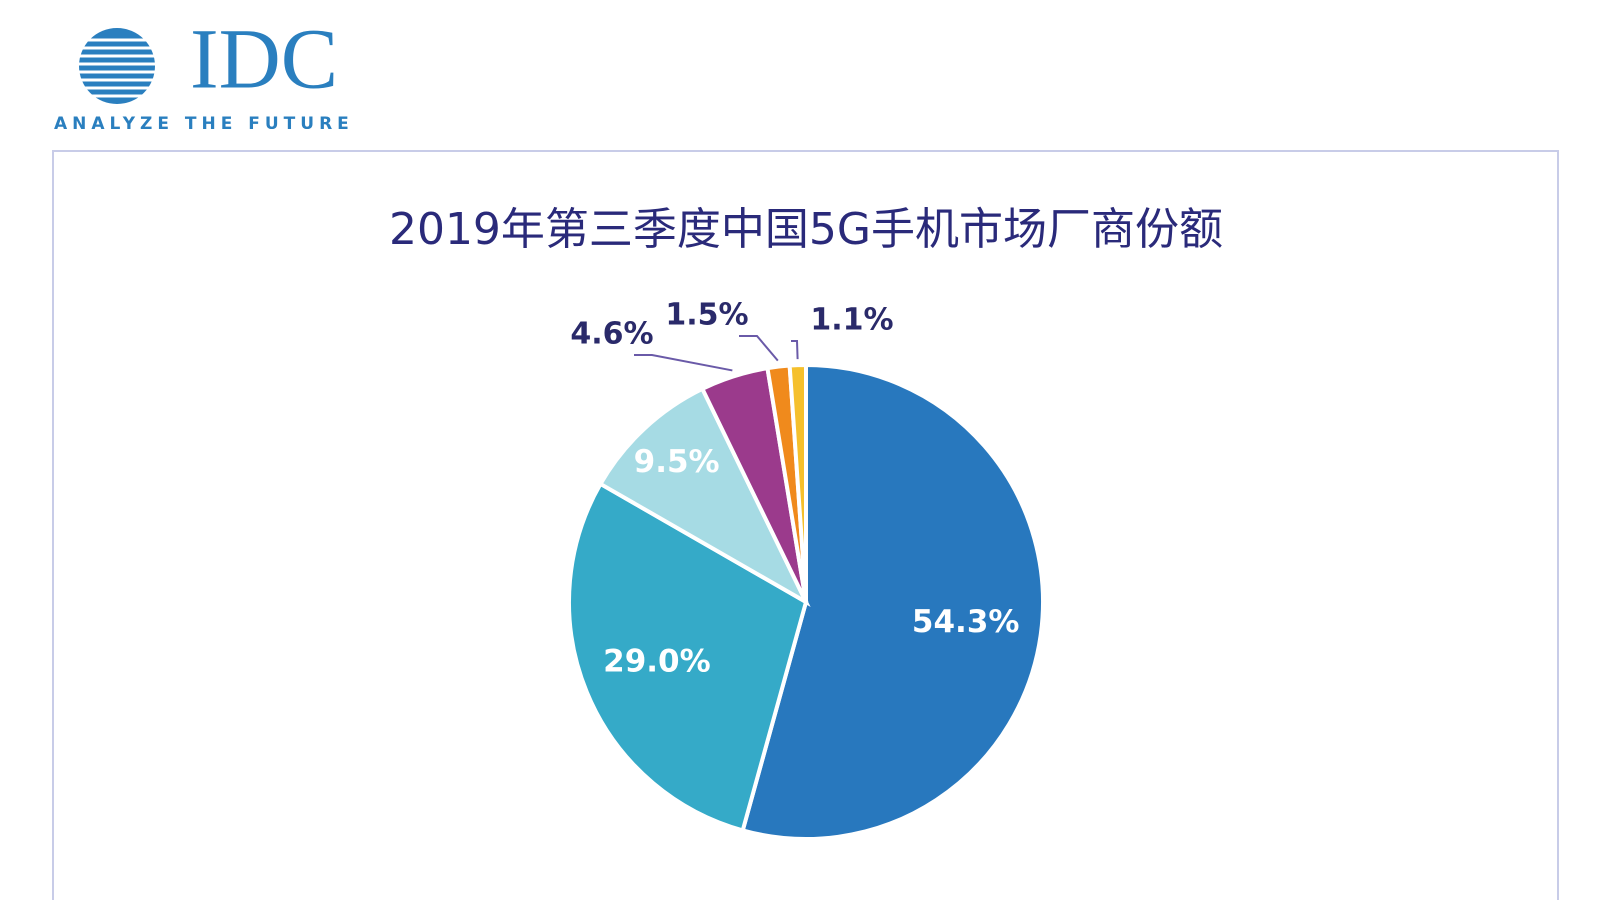  I want to click on data-label: 54.3%, so click(966, 622).